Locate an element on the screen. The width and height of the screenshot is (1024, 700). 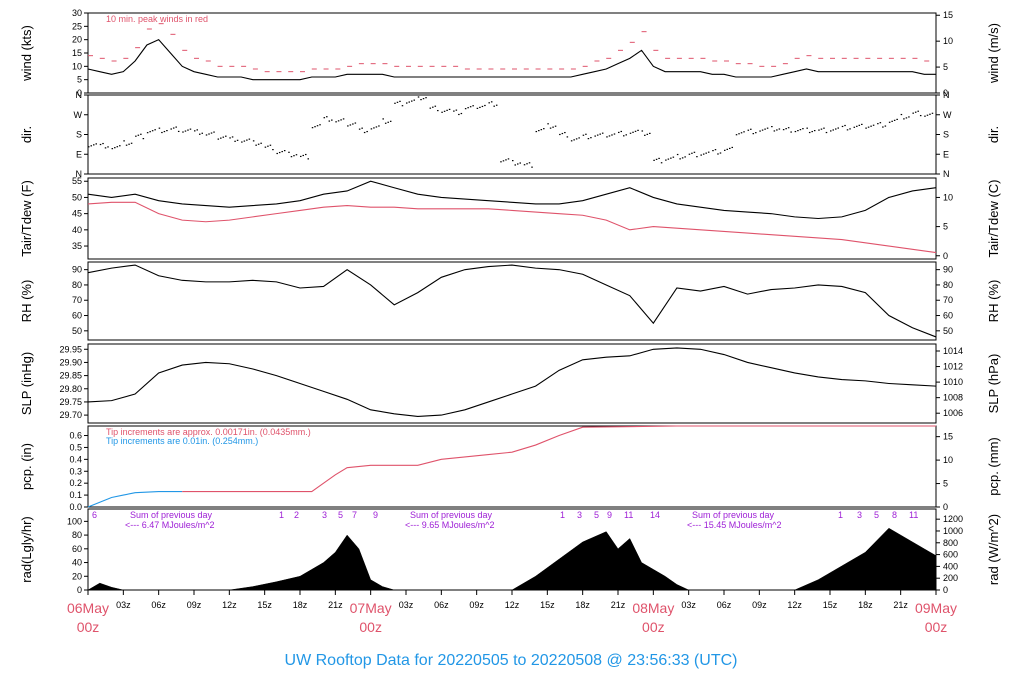
daily-sum-value: <--- 9.65 MJoules/m^2 is located at coordinates (450, 525).